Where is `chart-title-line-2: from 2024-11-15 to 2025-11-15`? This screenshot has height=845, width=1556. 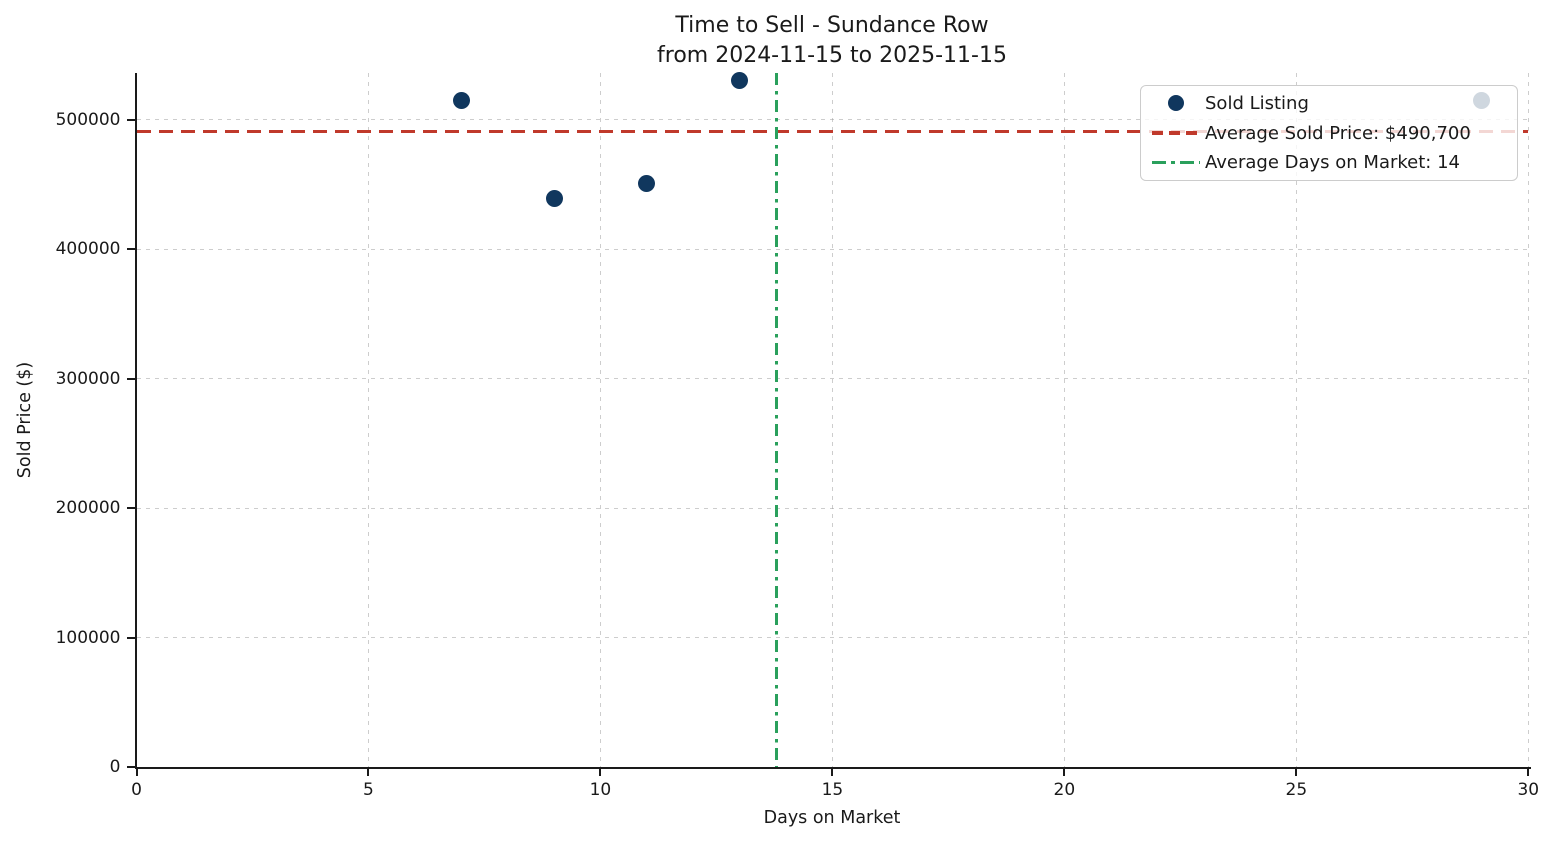
chart-title-line-2: from 2024-11-15 to 2025-11-15 is located at coordinates (832, 55).